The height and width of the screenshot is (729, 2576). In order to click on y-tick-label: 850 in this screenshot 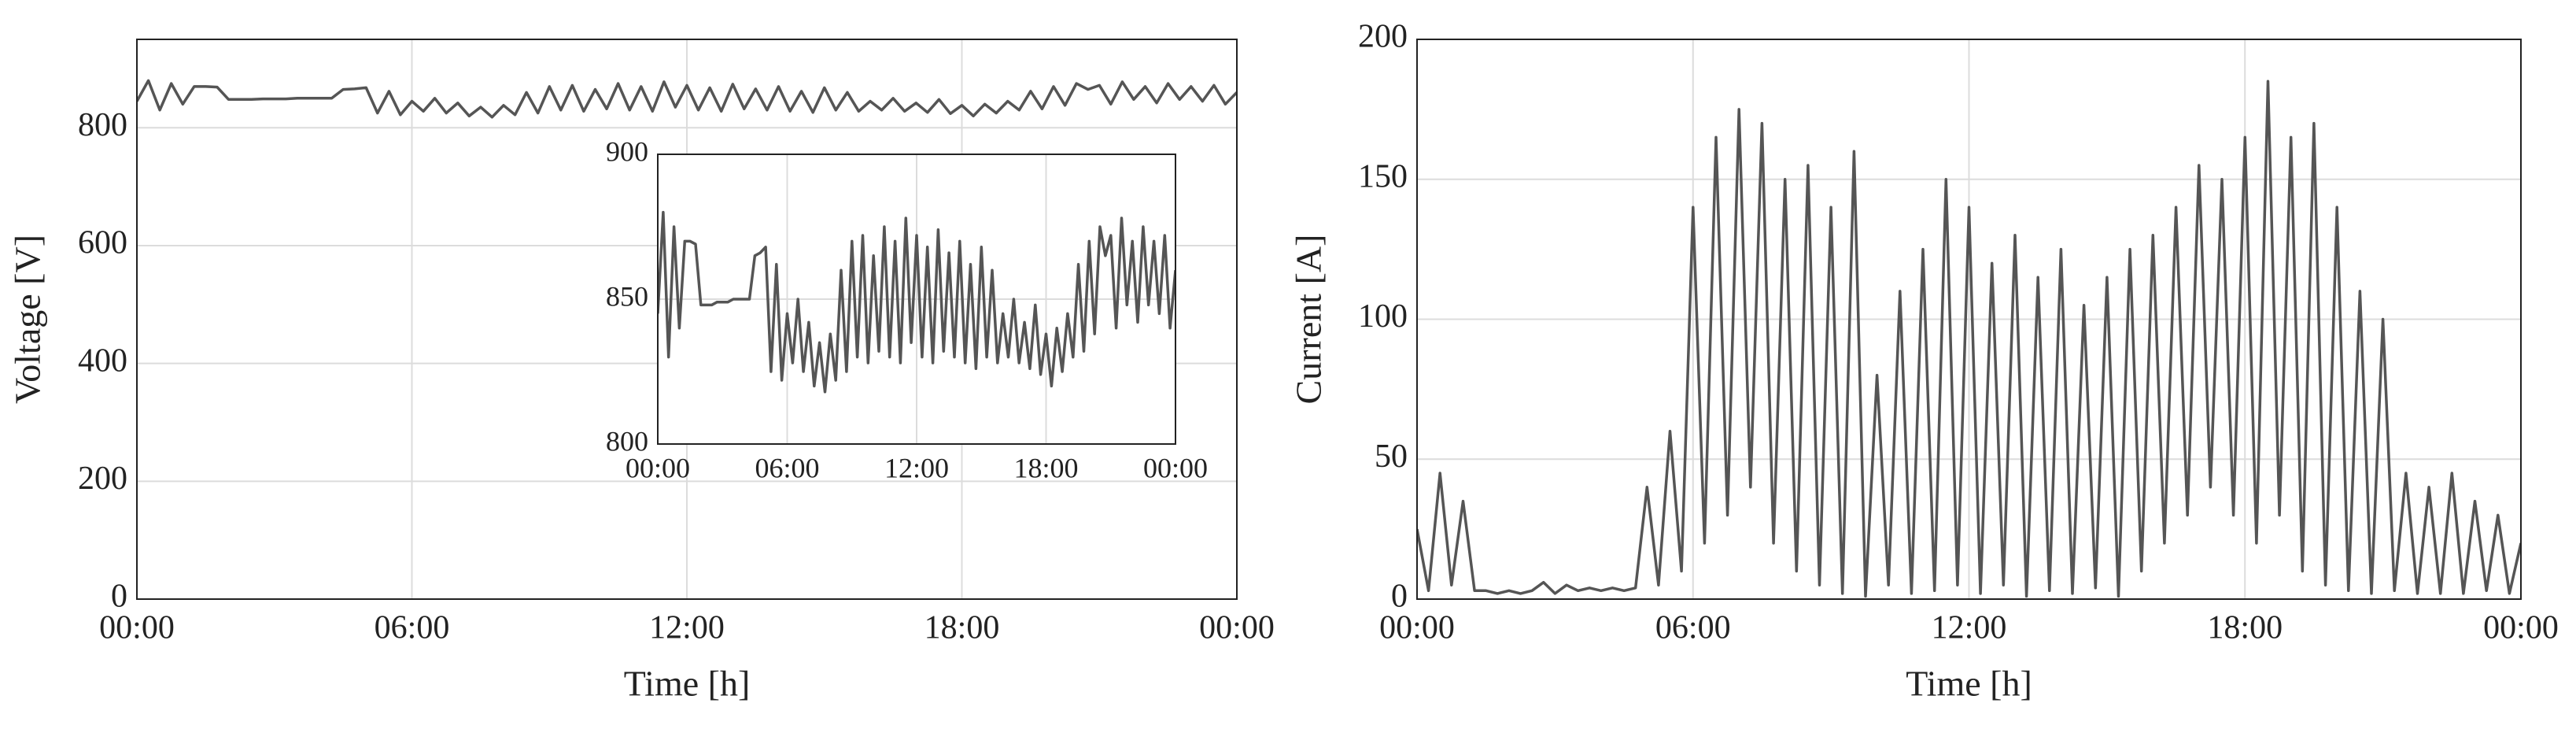, I will do `click(627, 296)`.